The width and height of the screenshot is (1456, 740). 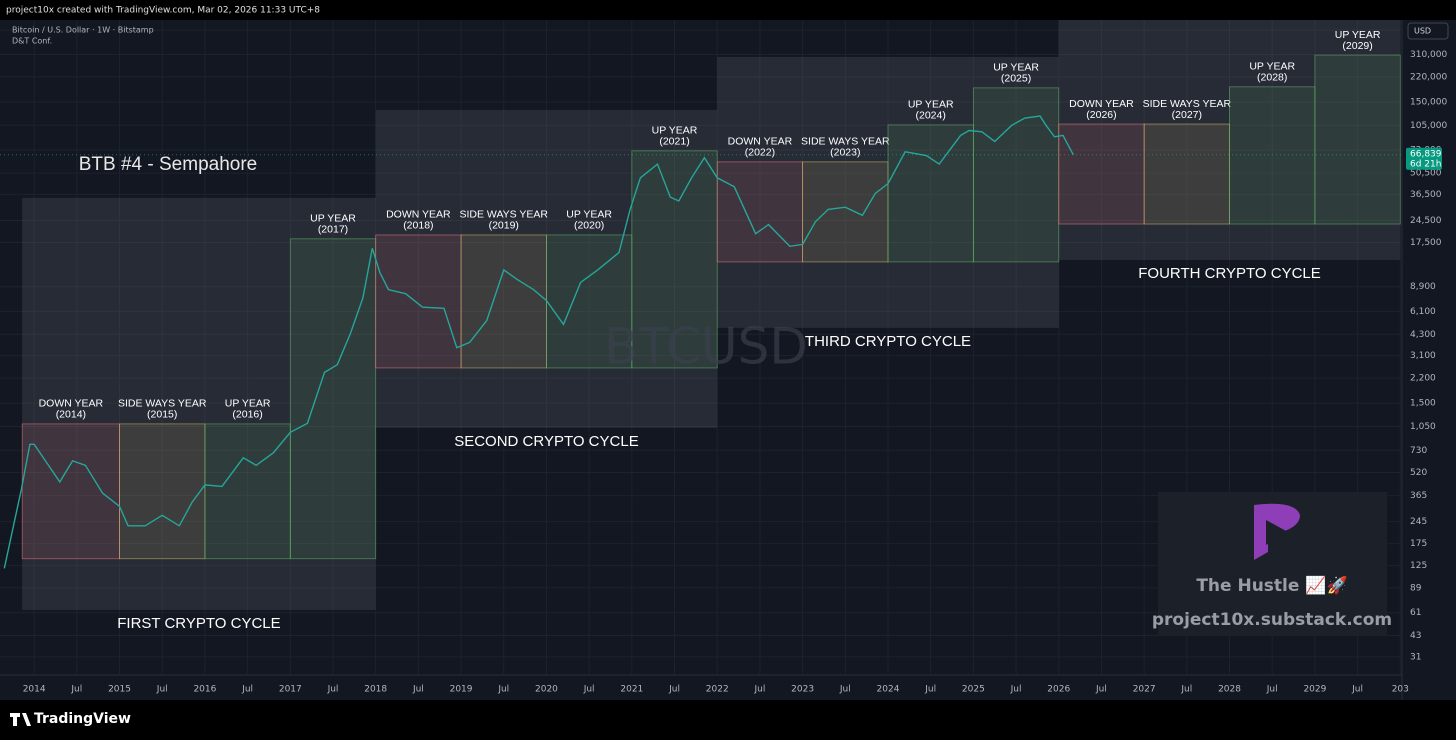 I want to click on cycle-label: FIRST CRYPTO CYCLE, so click(x=198, y=623).